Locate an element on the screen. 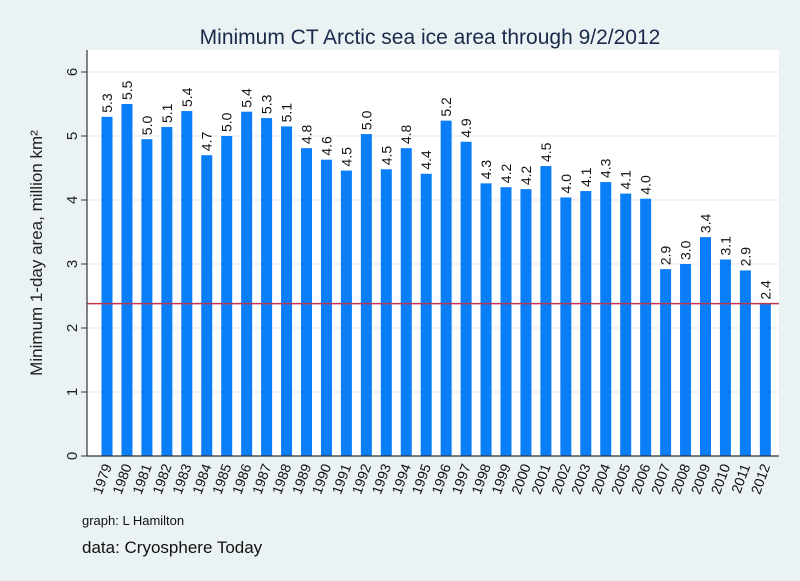 The height and width of the screenshot is (581, 800). value-label: 4.9 is located at coordinates (466, 128).